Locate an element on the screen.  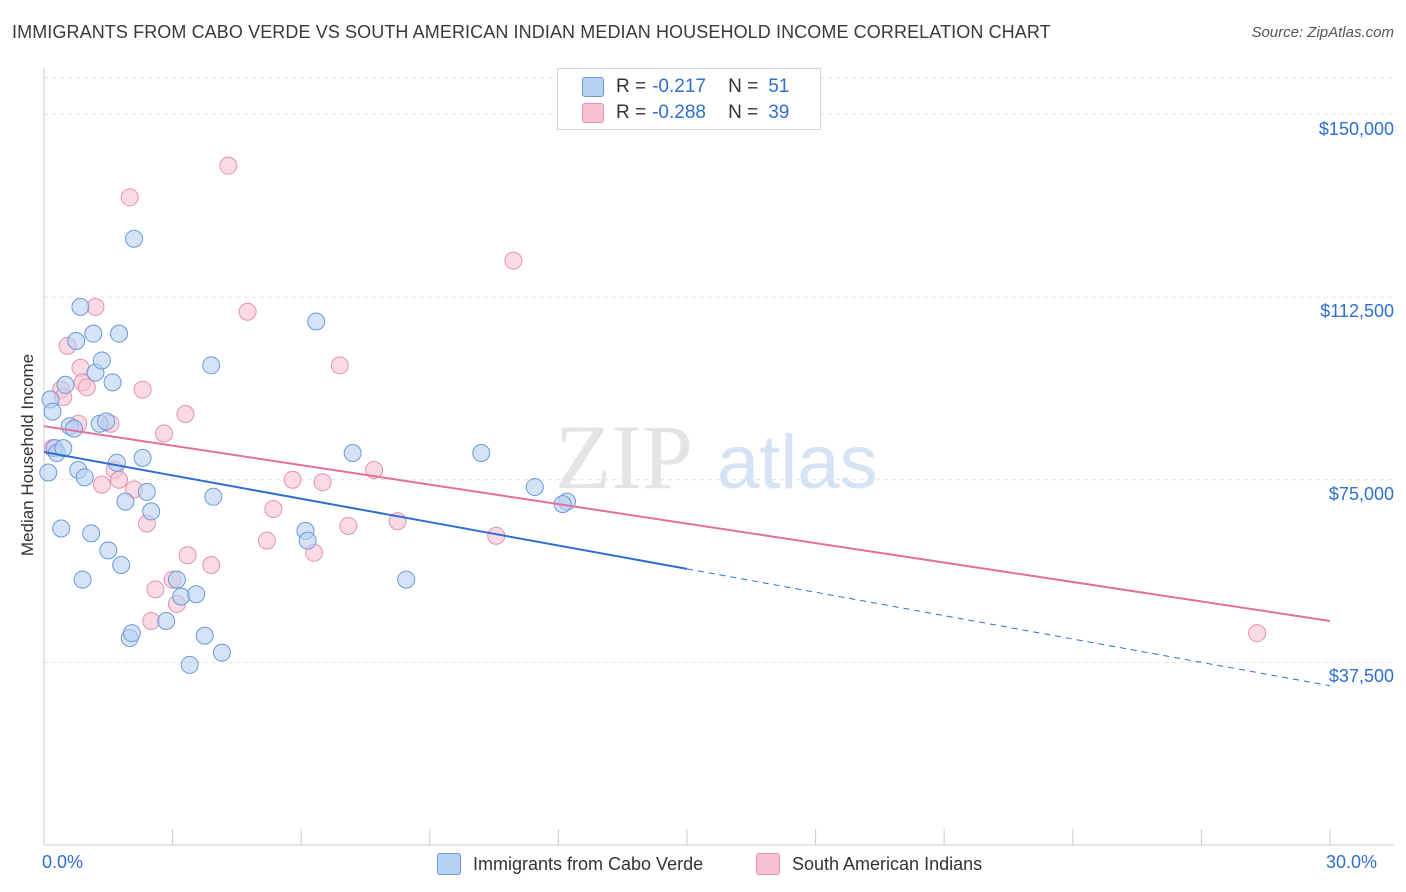
y-tick-label: $37,500 is located at coordinates (1361, 676).